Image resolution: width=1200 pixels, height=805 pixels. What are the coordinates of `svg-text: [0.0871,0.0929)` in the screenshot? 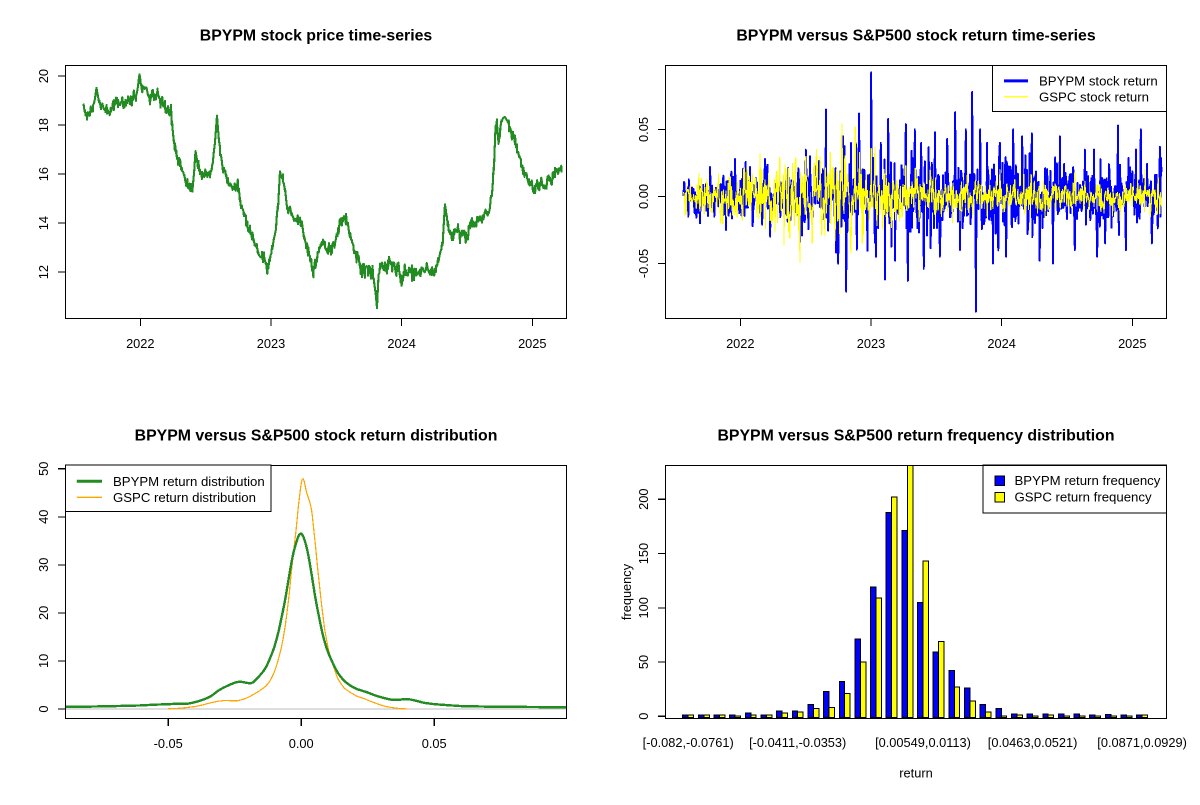 It's located at (1142, 742).